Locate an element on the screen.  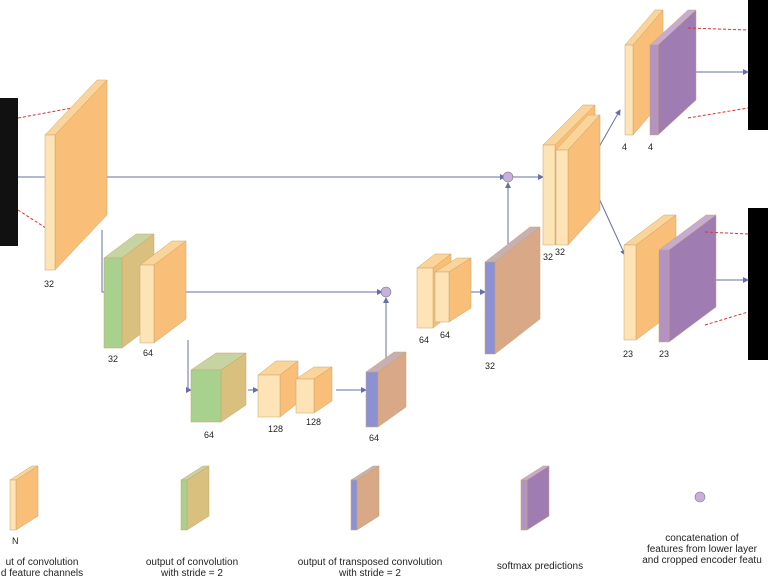
legend-text: output of transposed convolution is located at coordinates (370, 562).